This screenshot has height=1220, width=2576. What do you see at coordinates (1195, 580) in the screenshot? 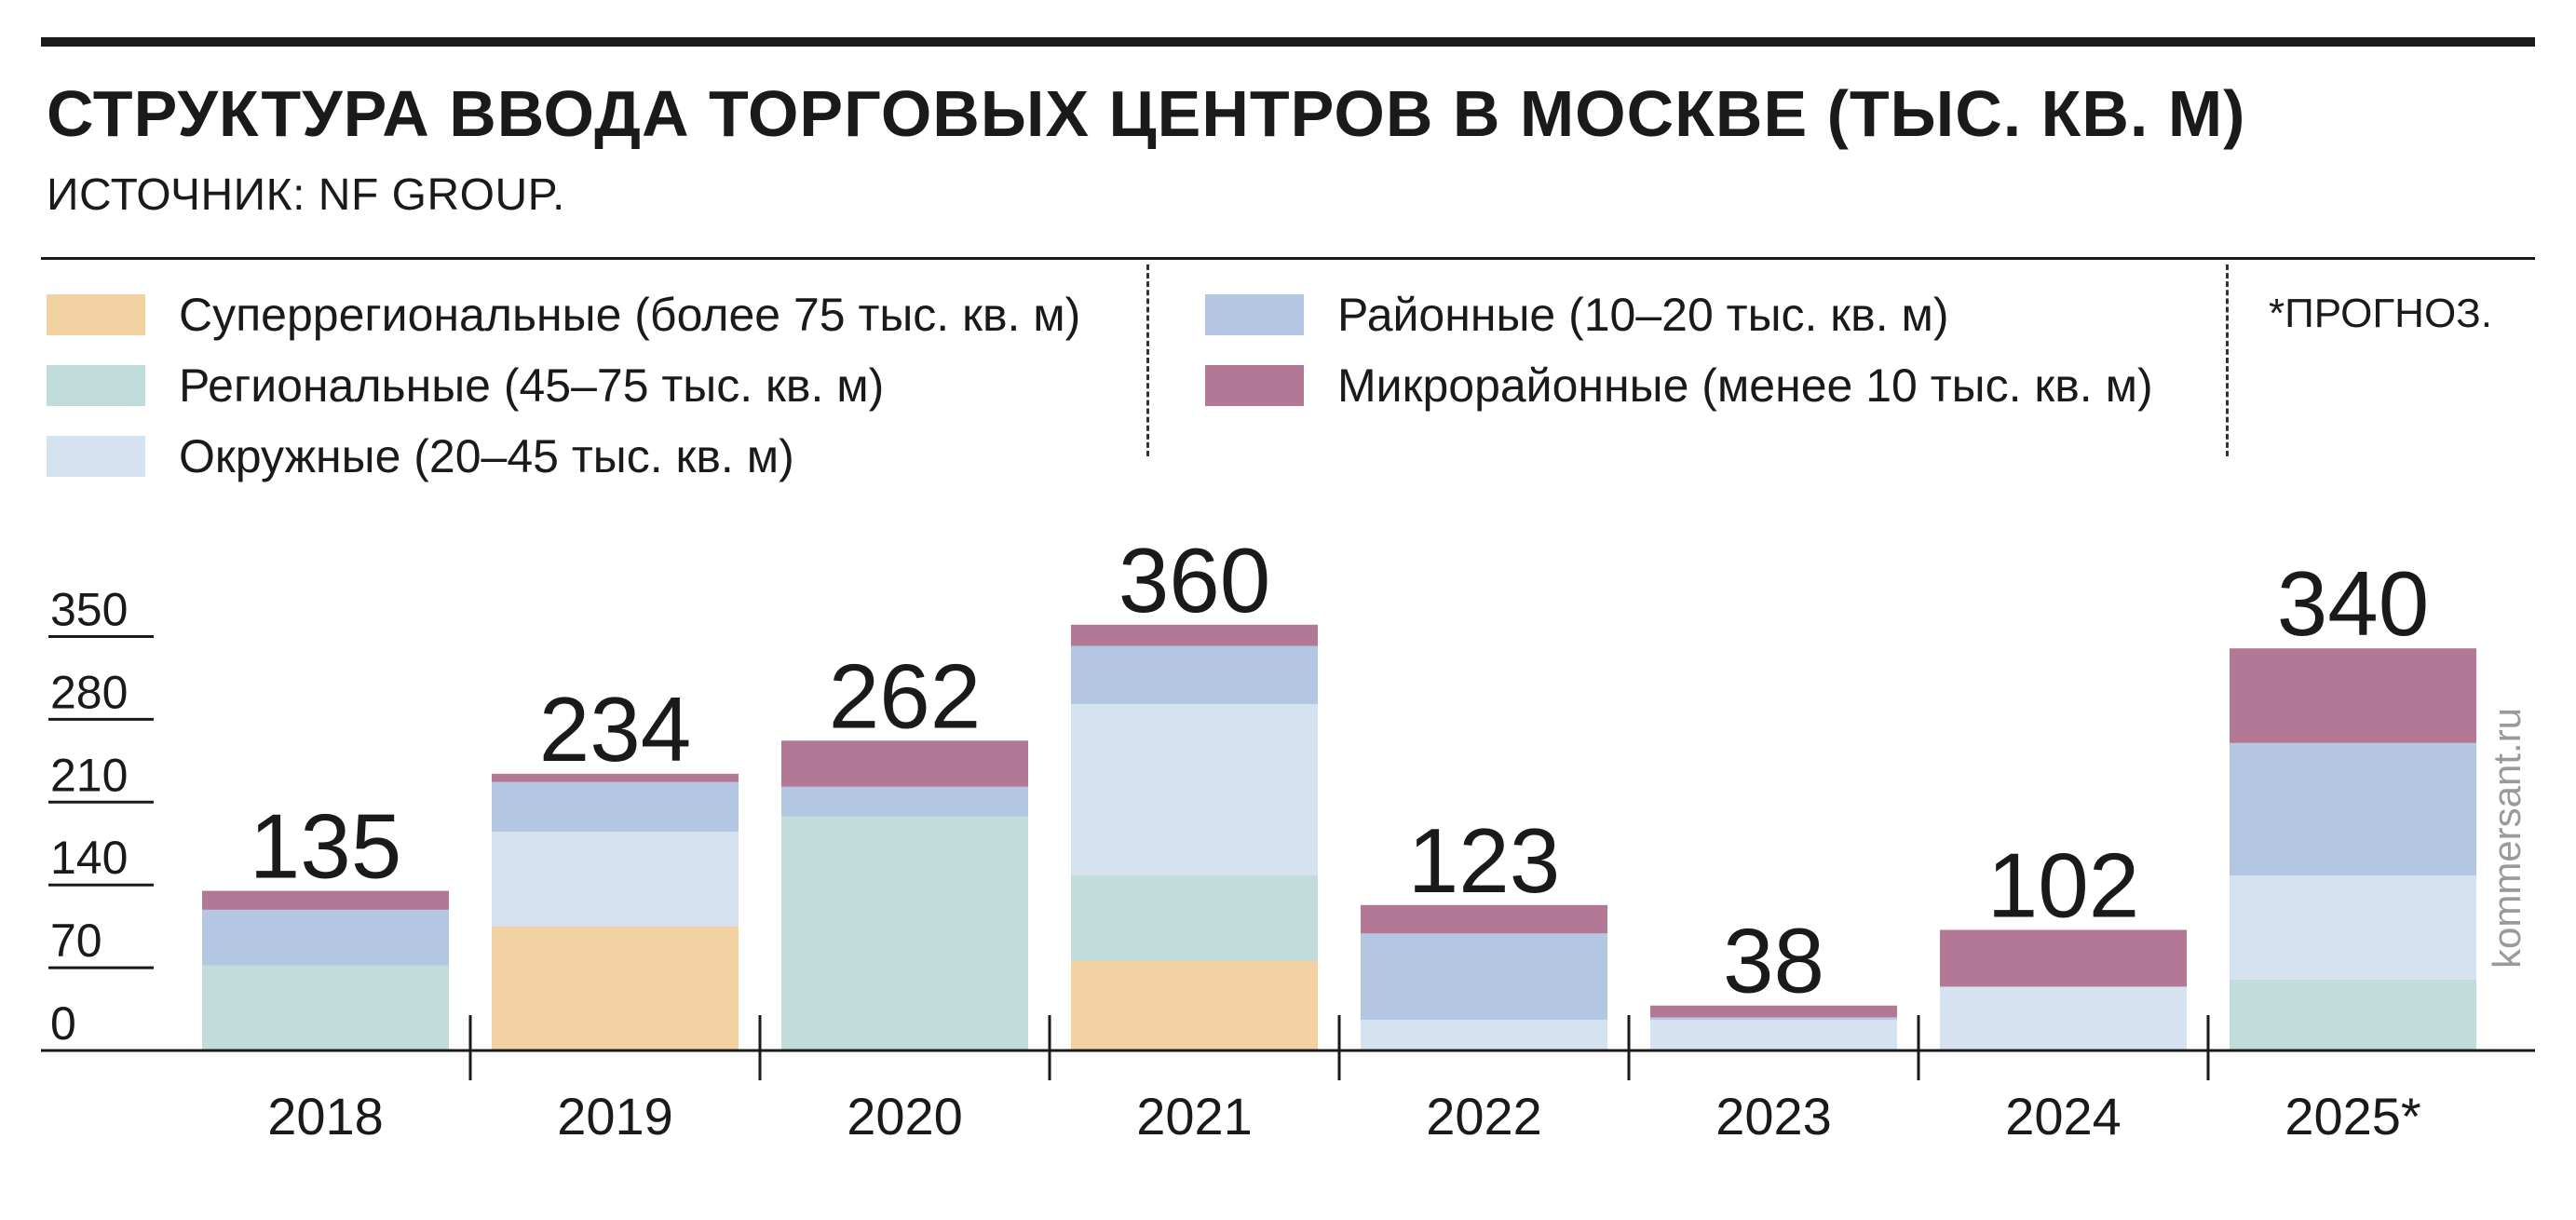
I see `total-label: 360` at bounding box center [1195, 580].